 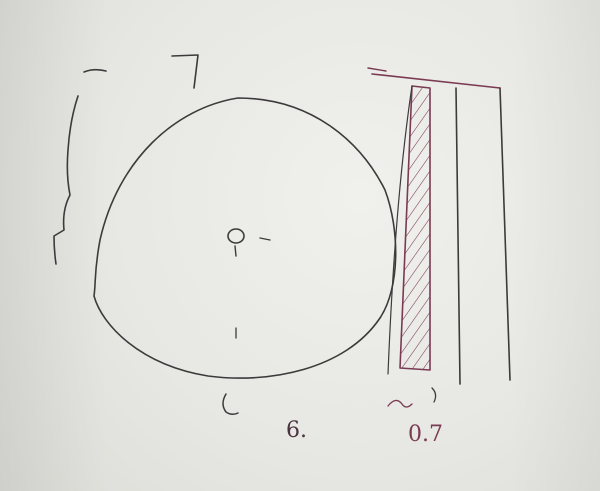 What do you see at coordinates (235, 251) in the screenshot?
I see `center-tick` at bounding box center [235, 251].